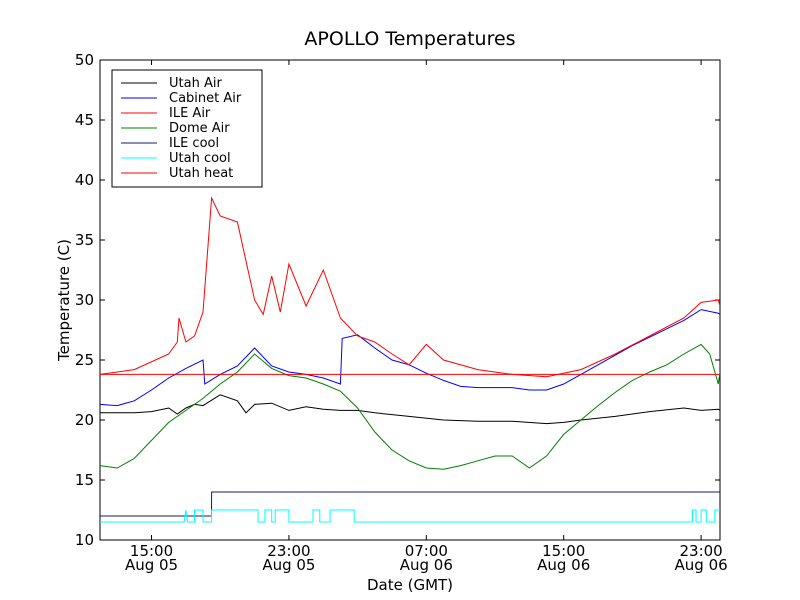  What do you see at coordinates (190, 113) in the screenshot?
I see `legend-label: ILE Air` at bounding box center [190, 113].